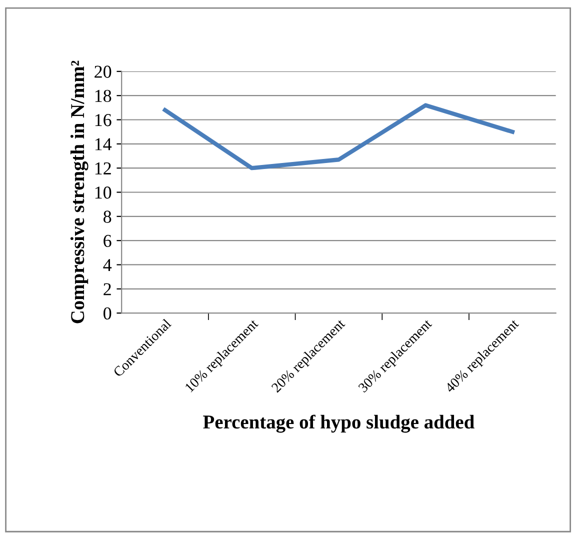 The width and height of the screenshot is (579, 537). What do you see at coordinates (108, 241) in the screenshot?
I see `y-tick-label: 6` at bounding box center [108, 241].